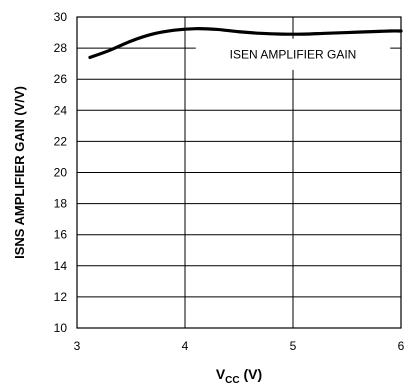 This screenshot has width=410, height=387. What do you see at coordinates (61, 328) in the screenshot?
I see `y-tick-label: 10` at bounding box center [61, 328].